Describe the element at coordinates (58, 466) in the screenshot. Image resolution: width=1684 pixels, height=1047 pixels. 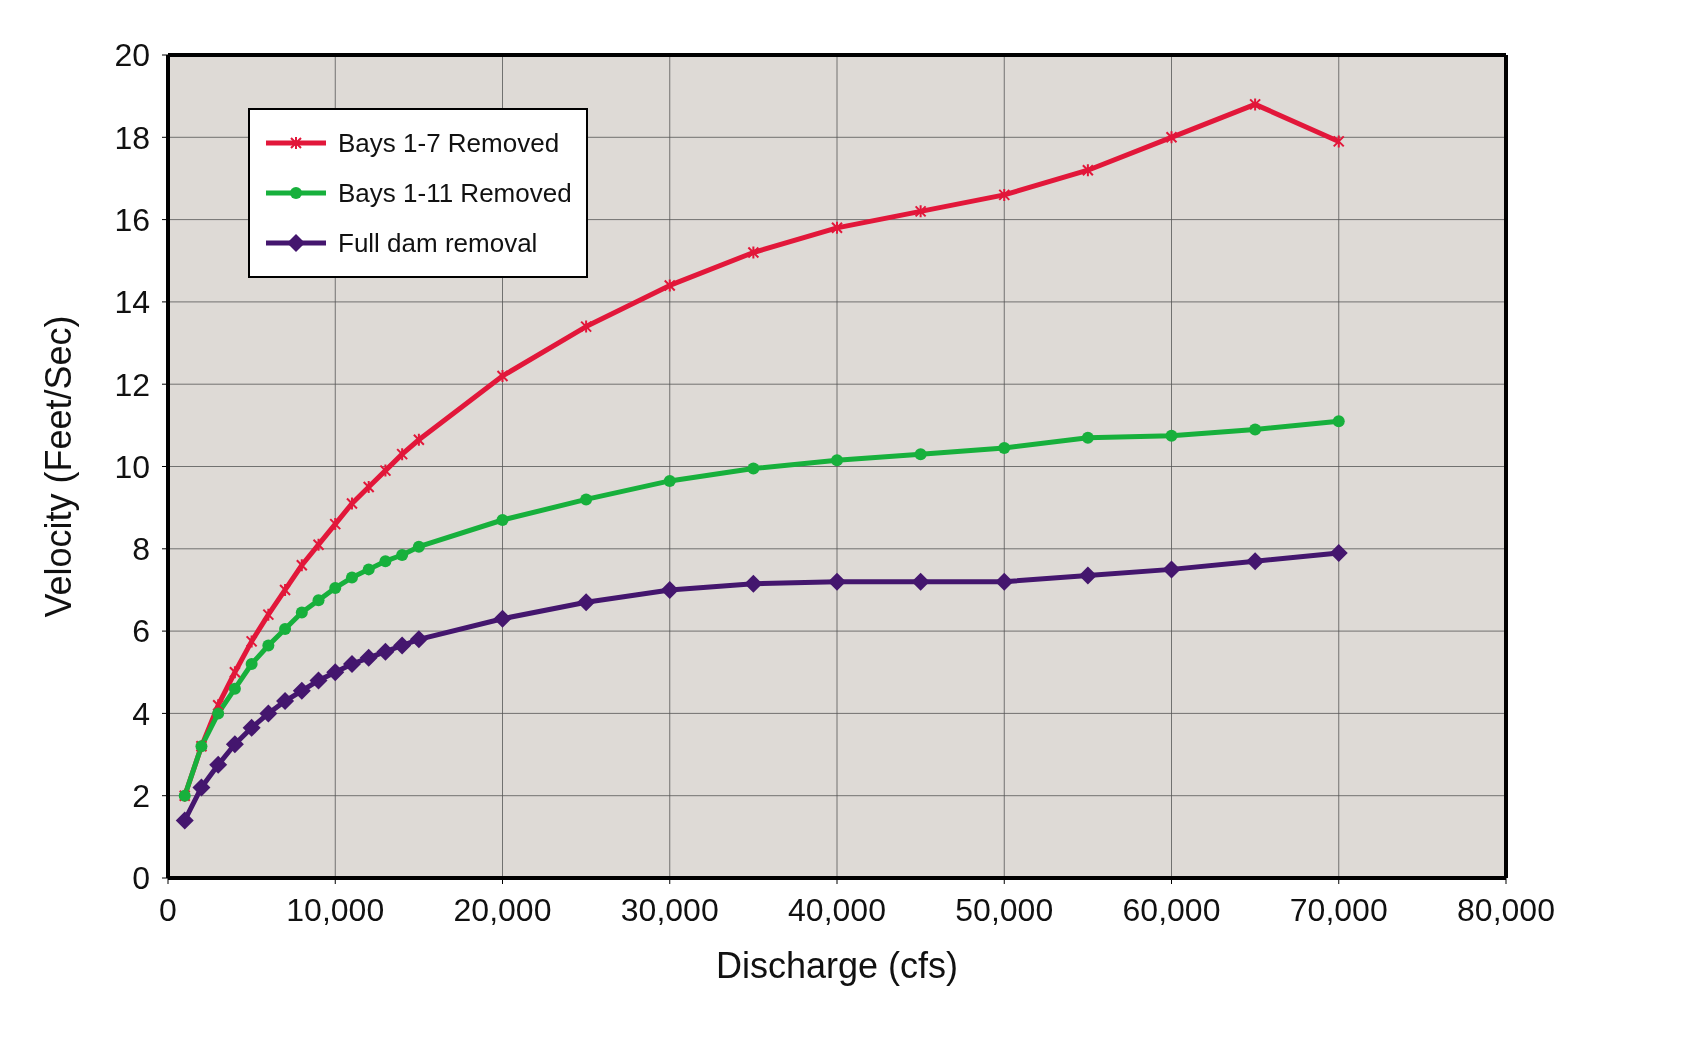
I see `y-axis-title: Velocity (Feet/Sec)` at that location.